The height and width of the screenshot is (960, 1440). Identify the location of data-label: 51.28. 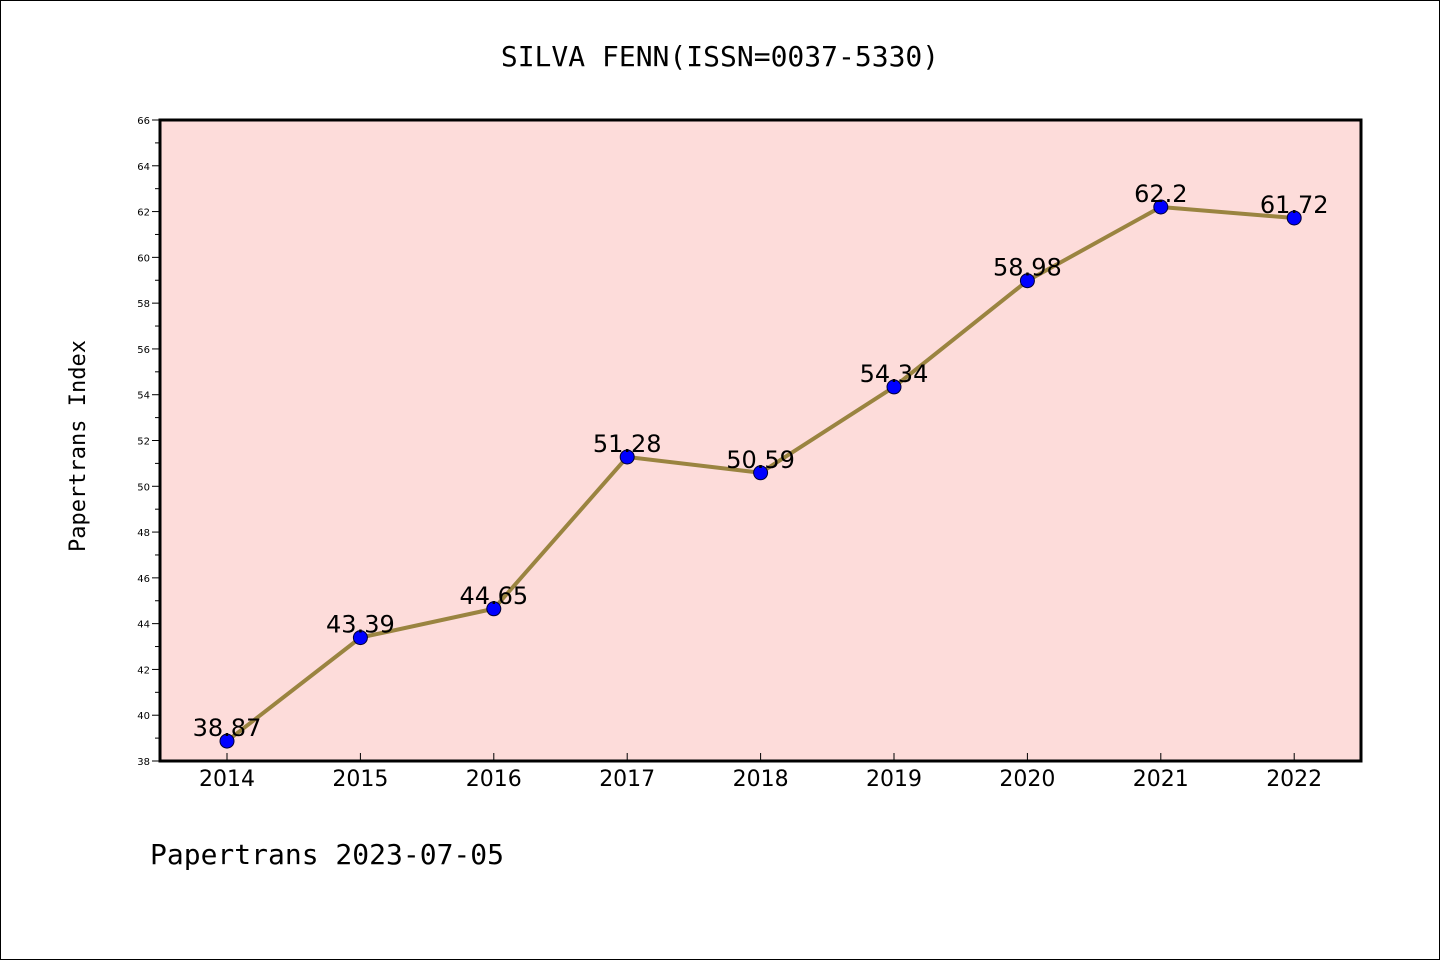
(627, 444).